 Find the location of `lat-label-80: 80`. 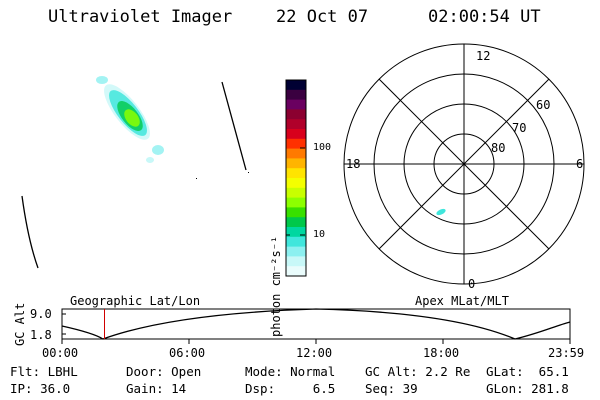

lat-label-80: 80 is located at coordinates (498, 148).